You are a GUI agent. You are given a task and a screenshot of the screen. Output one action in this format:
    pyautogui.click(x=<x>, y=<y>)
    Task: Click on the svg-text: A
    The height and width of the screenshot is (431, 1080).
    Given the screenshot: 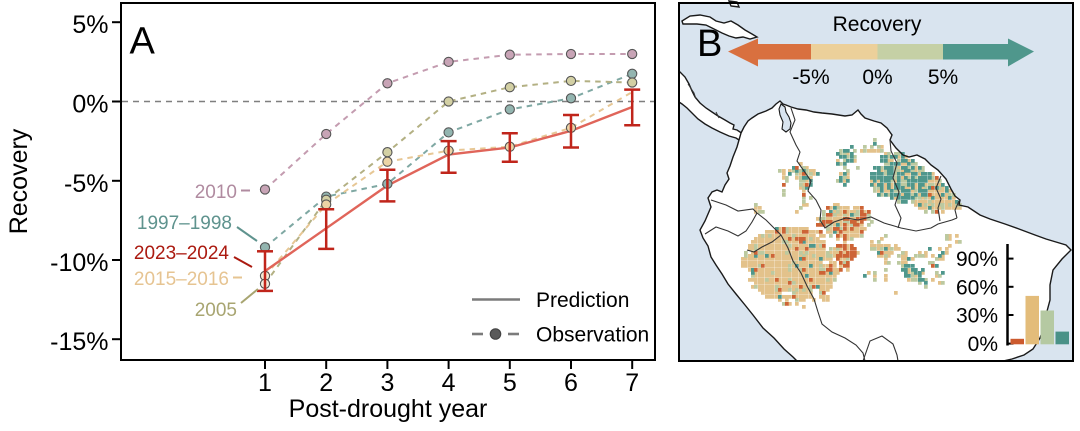 What is the action you would take?
    pyautogui.click(x=143, y=42)
    